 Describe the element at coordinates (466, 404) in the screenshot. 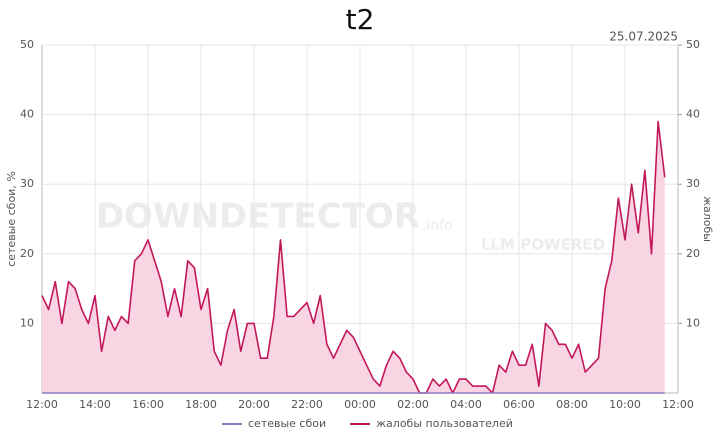

I see `x-tick-label: 04:00` at that location.